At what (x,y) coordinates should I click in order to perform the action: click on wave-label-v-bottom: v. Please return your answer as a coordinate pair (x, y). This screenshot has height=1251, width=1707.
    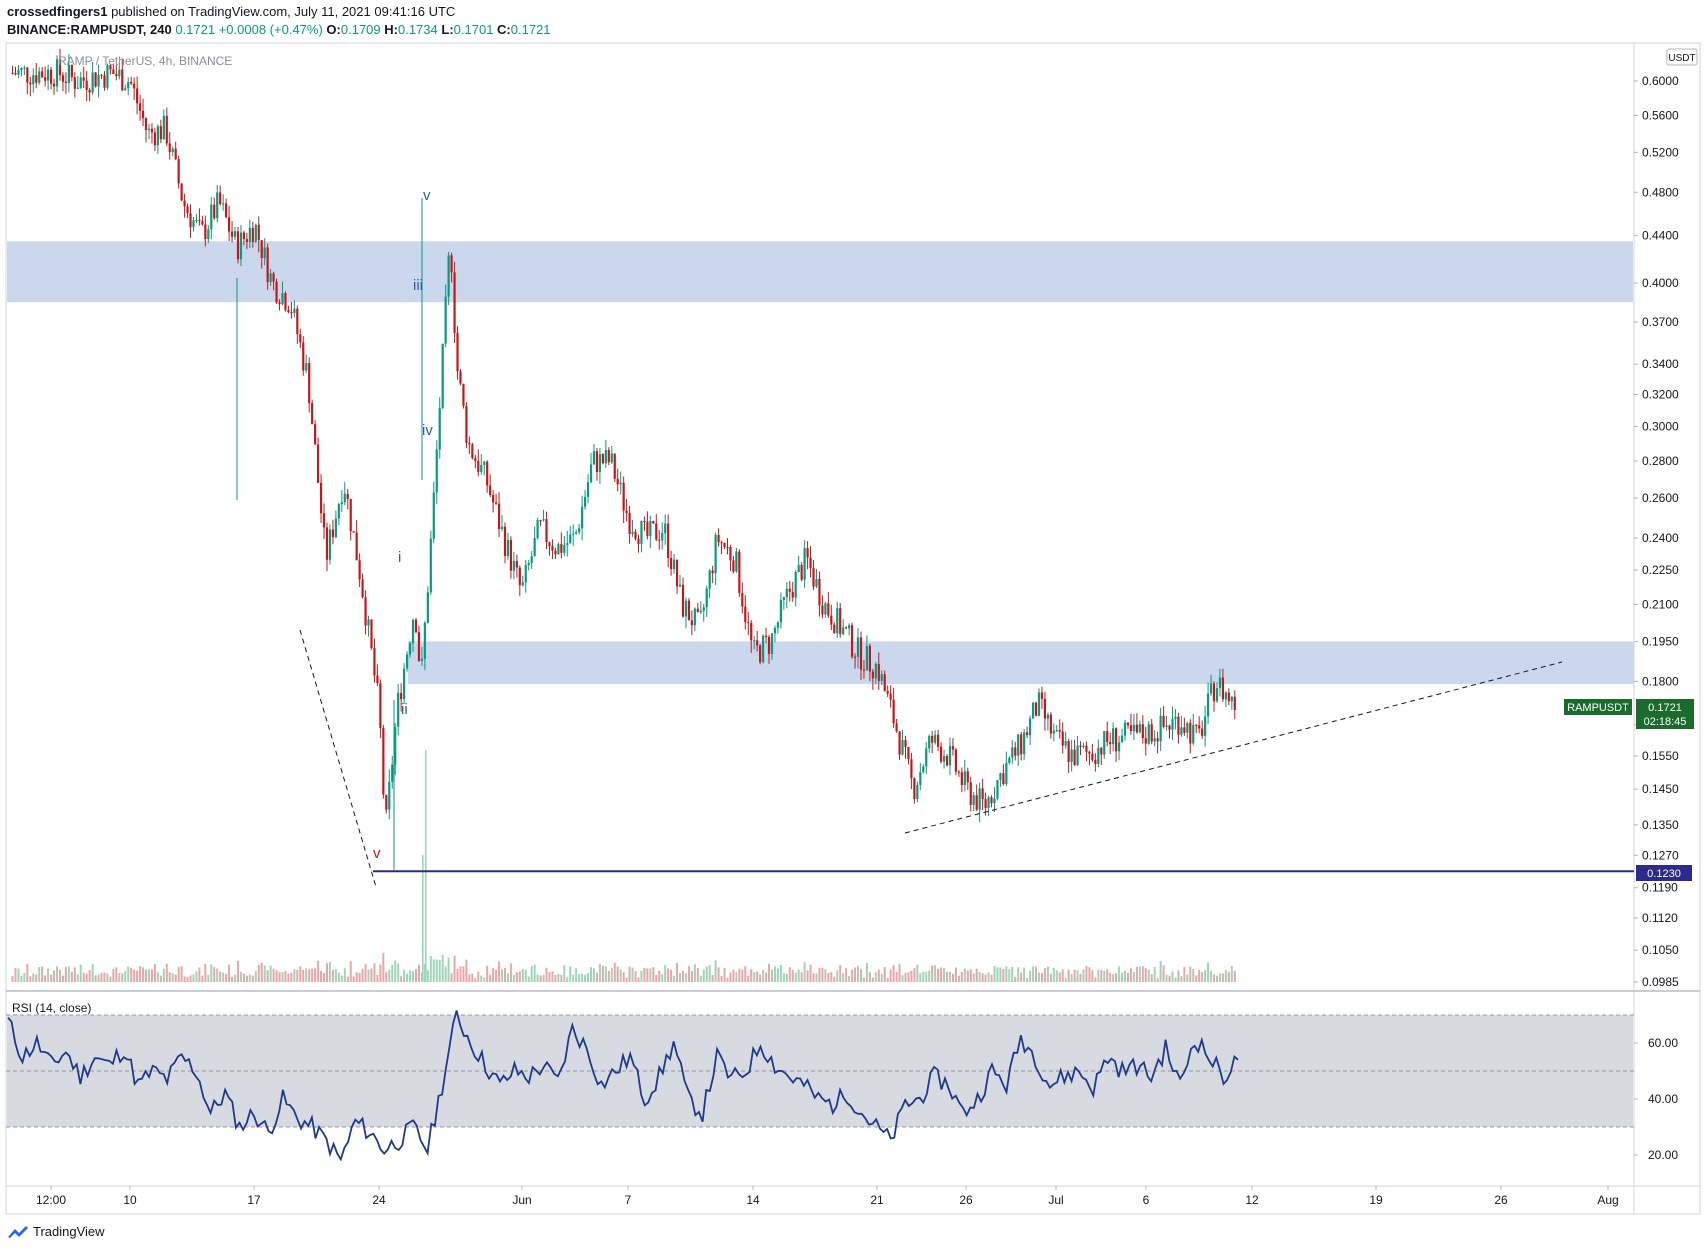
    Looking at the image, I should click on (377, 853).